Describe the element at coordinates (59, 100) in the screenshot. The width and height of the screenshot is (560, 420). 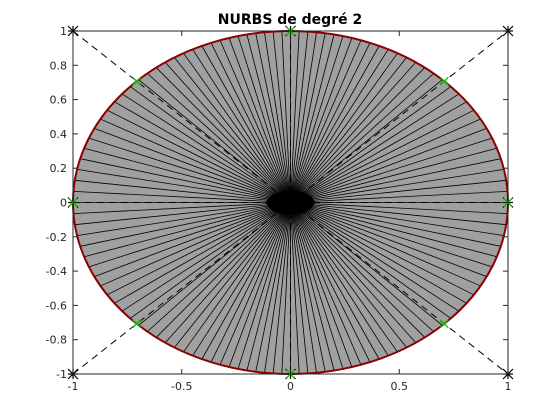
I see `y-tick-label: 0.6` at that location.